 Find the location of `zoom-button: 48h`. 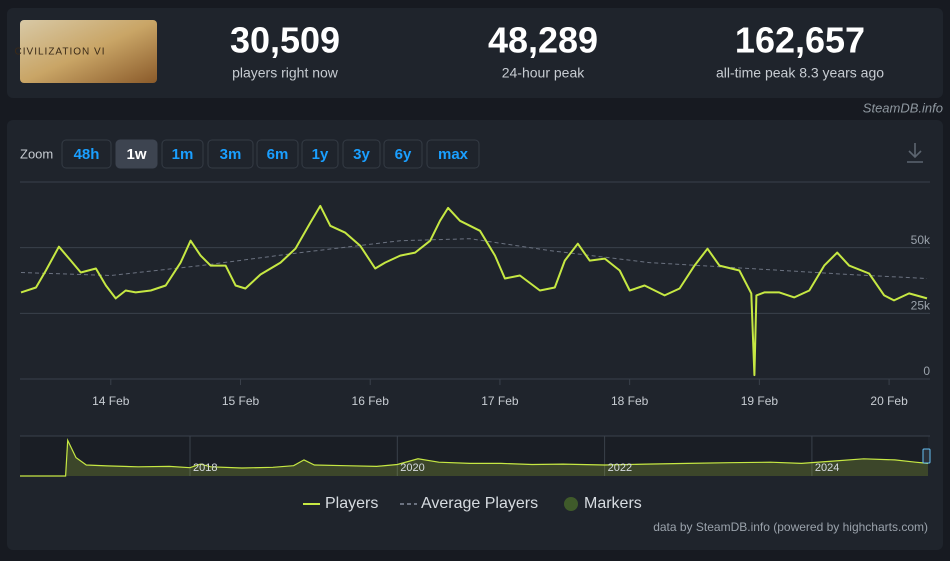

zoom-button: 48h is located at coordinates (86, 154).